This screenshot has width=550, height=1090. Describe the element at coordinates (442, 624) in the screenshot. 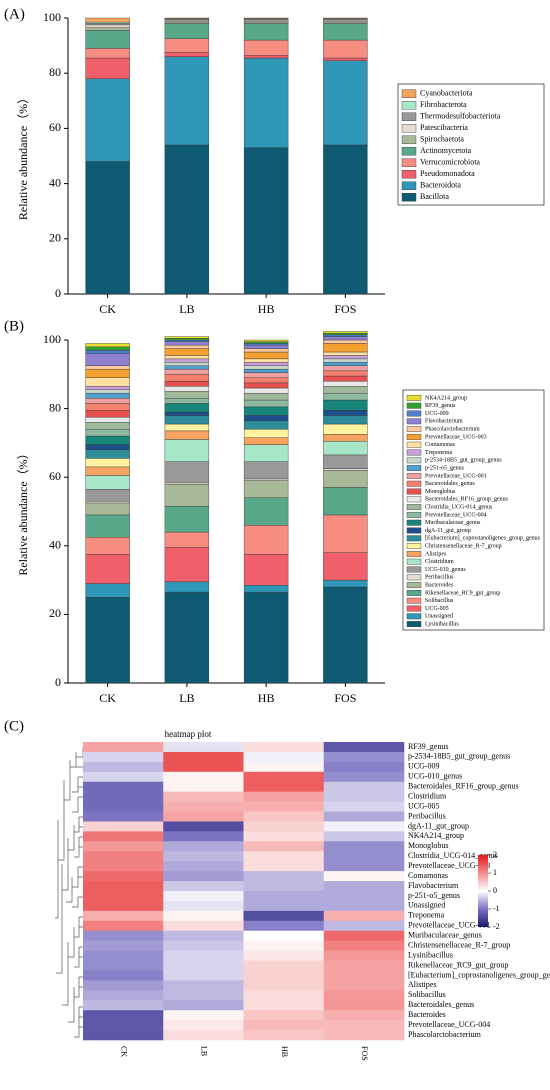

I see `legend-label: Lysinibacillus` at that location.